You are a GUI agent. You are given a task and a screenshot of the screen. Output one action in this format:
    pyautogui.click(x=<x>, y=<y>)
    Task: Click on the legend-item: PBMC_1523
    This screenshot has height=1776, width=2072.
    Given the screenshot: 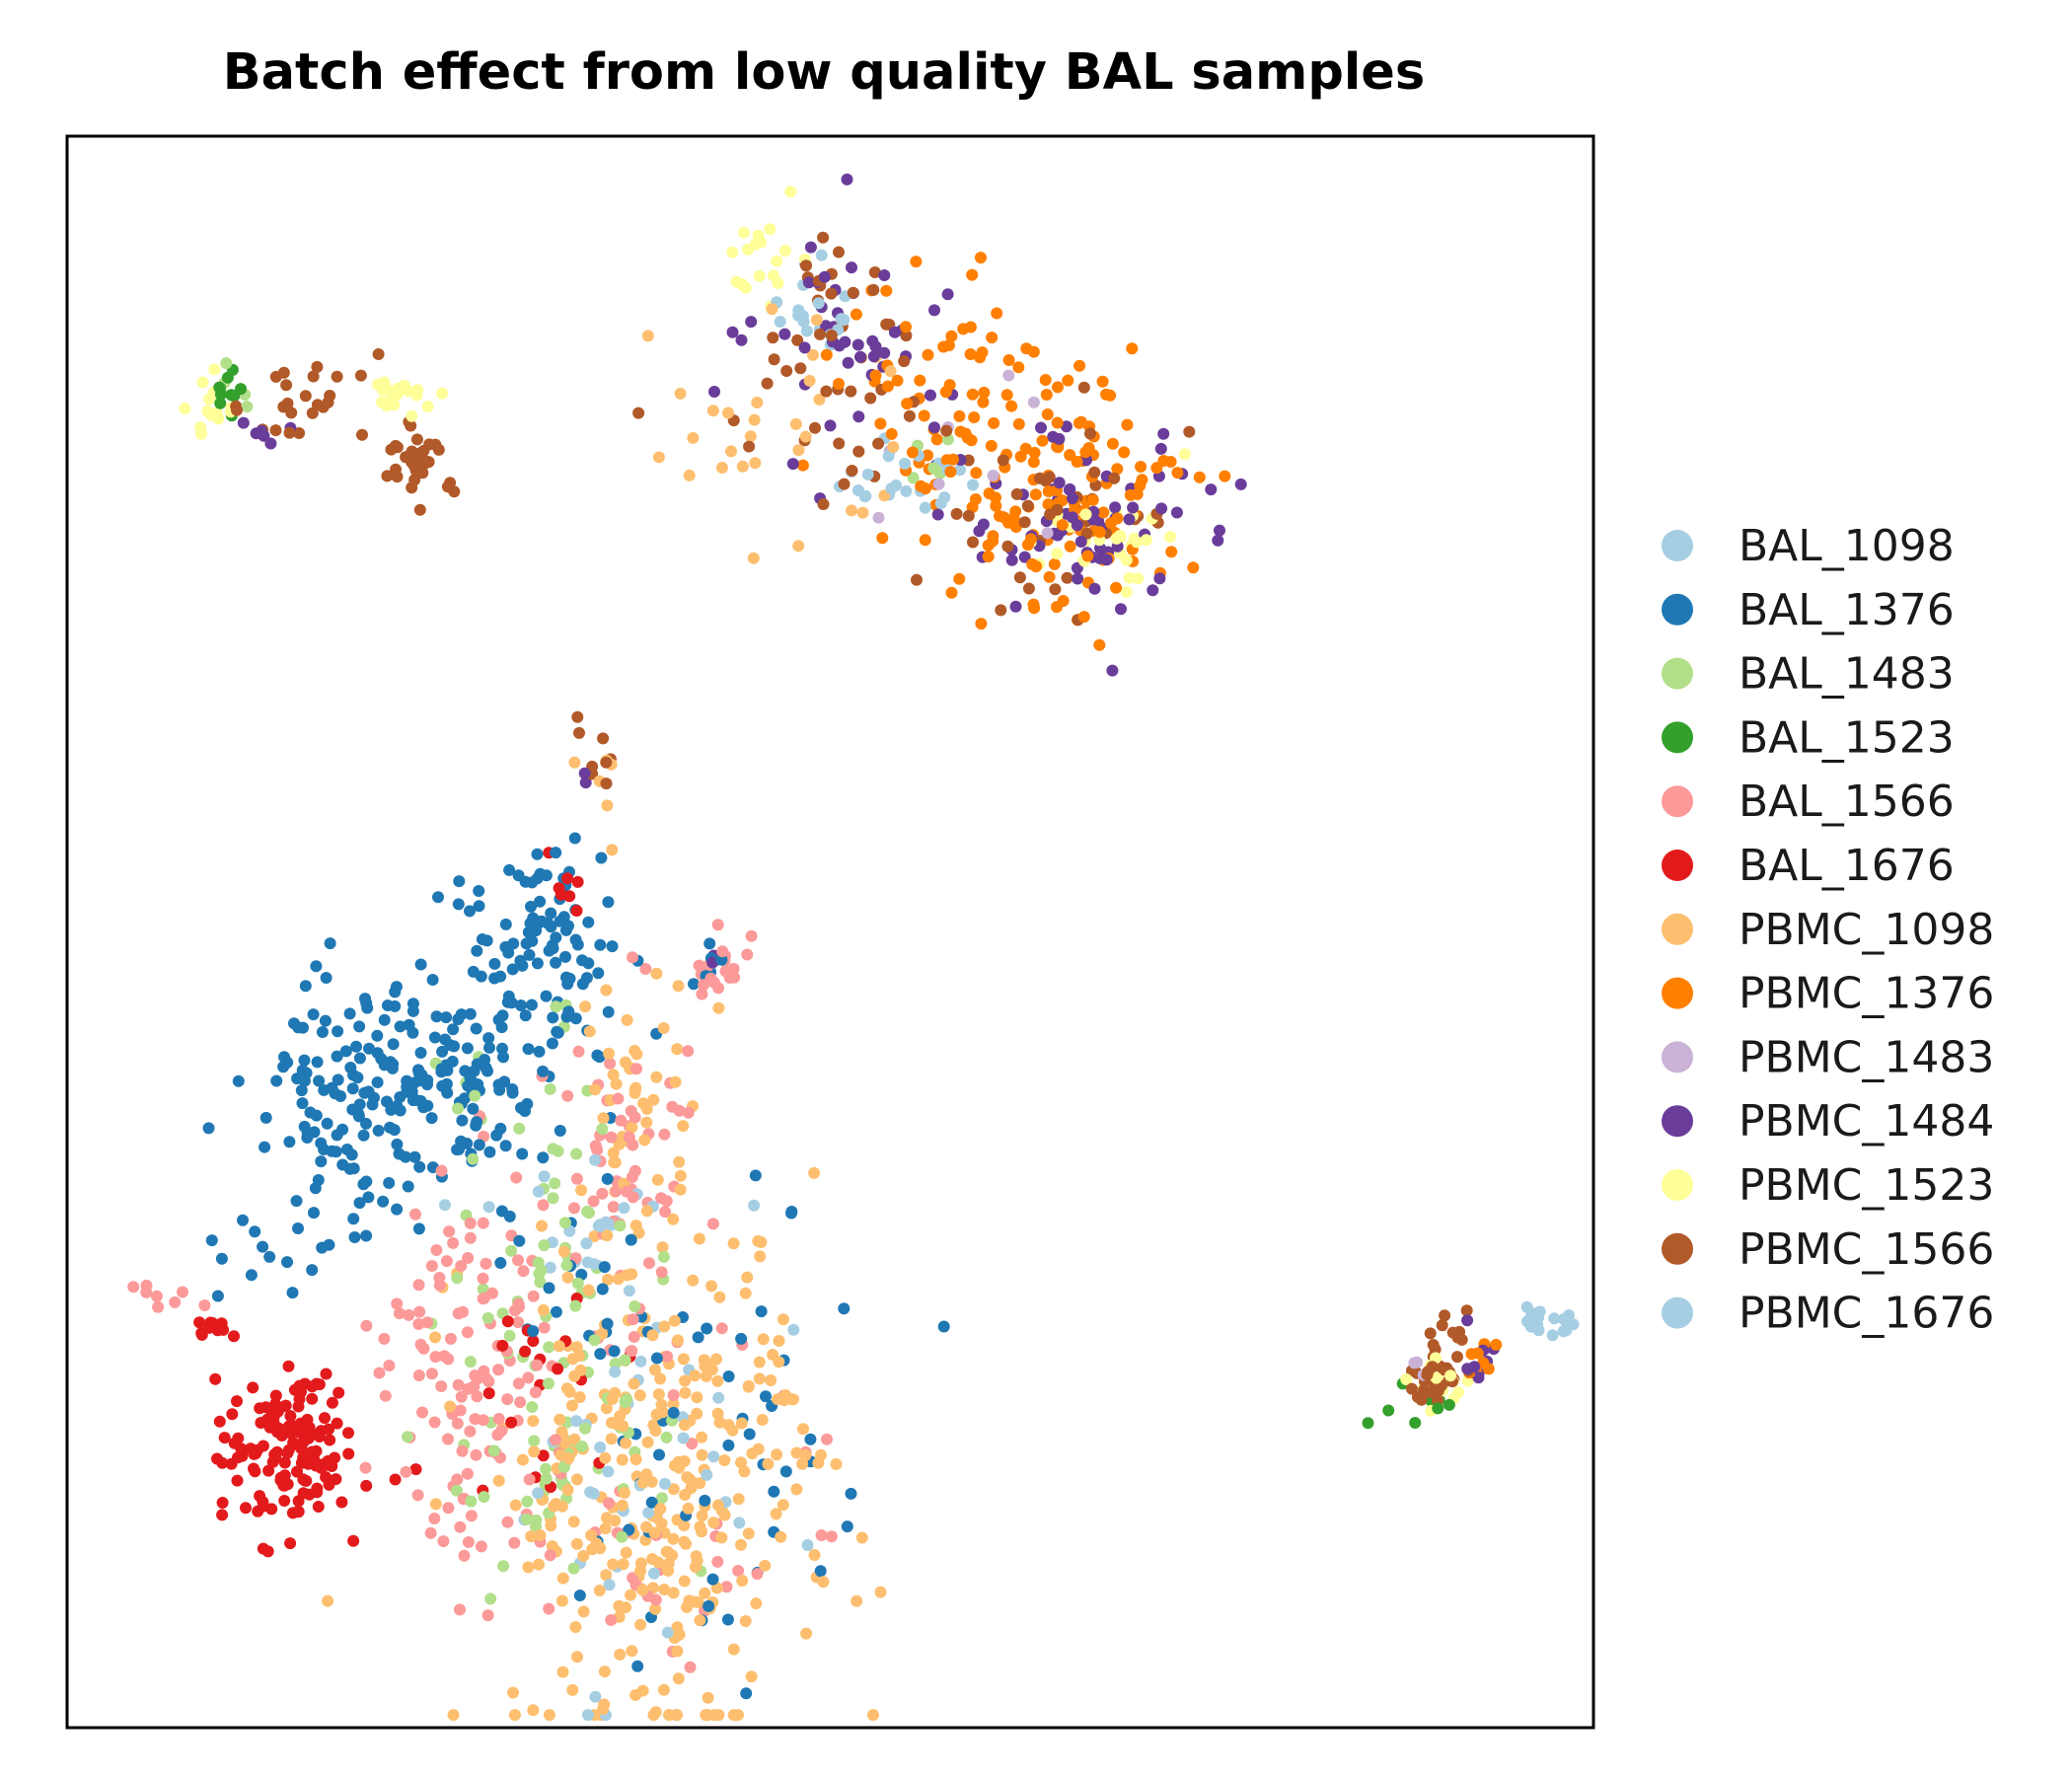 What is the action you would take?
    pyautogui.click(x=1828, y=1186)
    